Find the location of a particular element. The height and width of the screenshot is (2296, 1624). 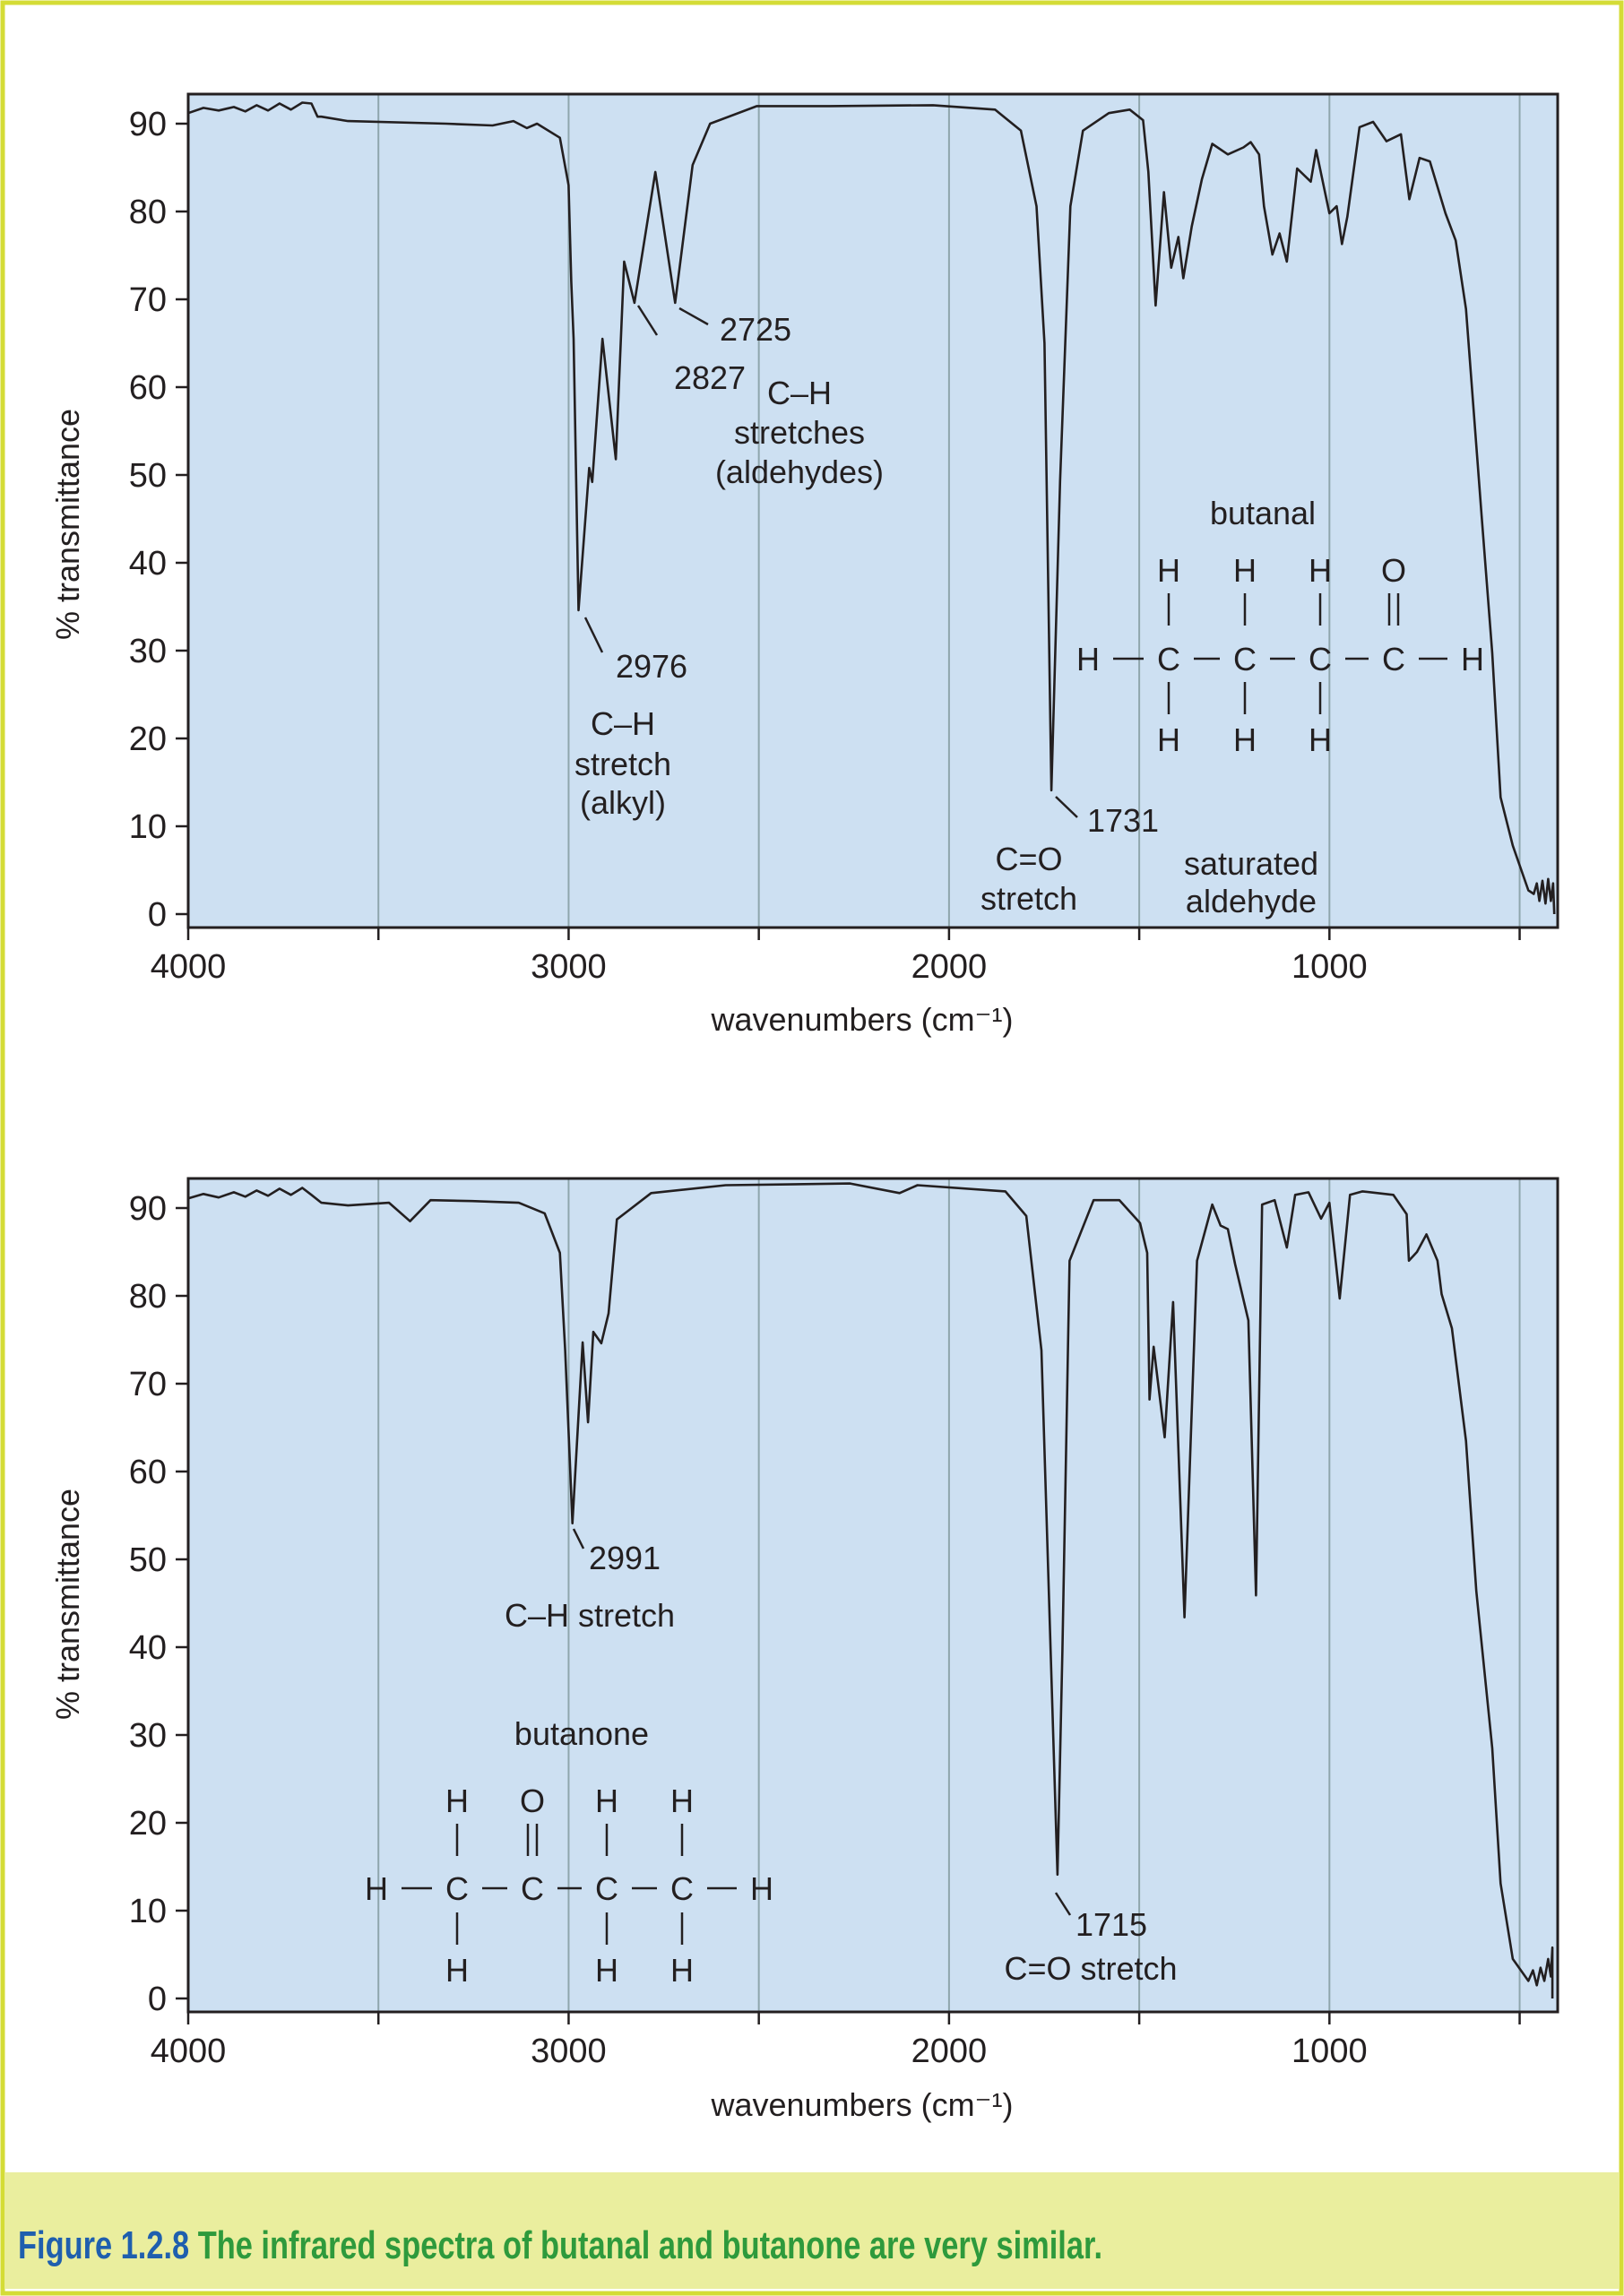

caption-label: Figure 1.2.8 is located at coordinates (103, 2245).